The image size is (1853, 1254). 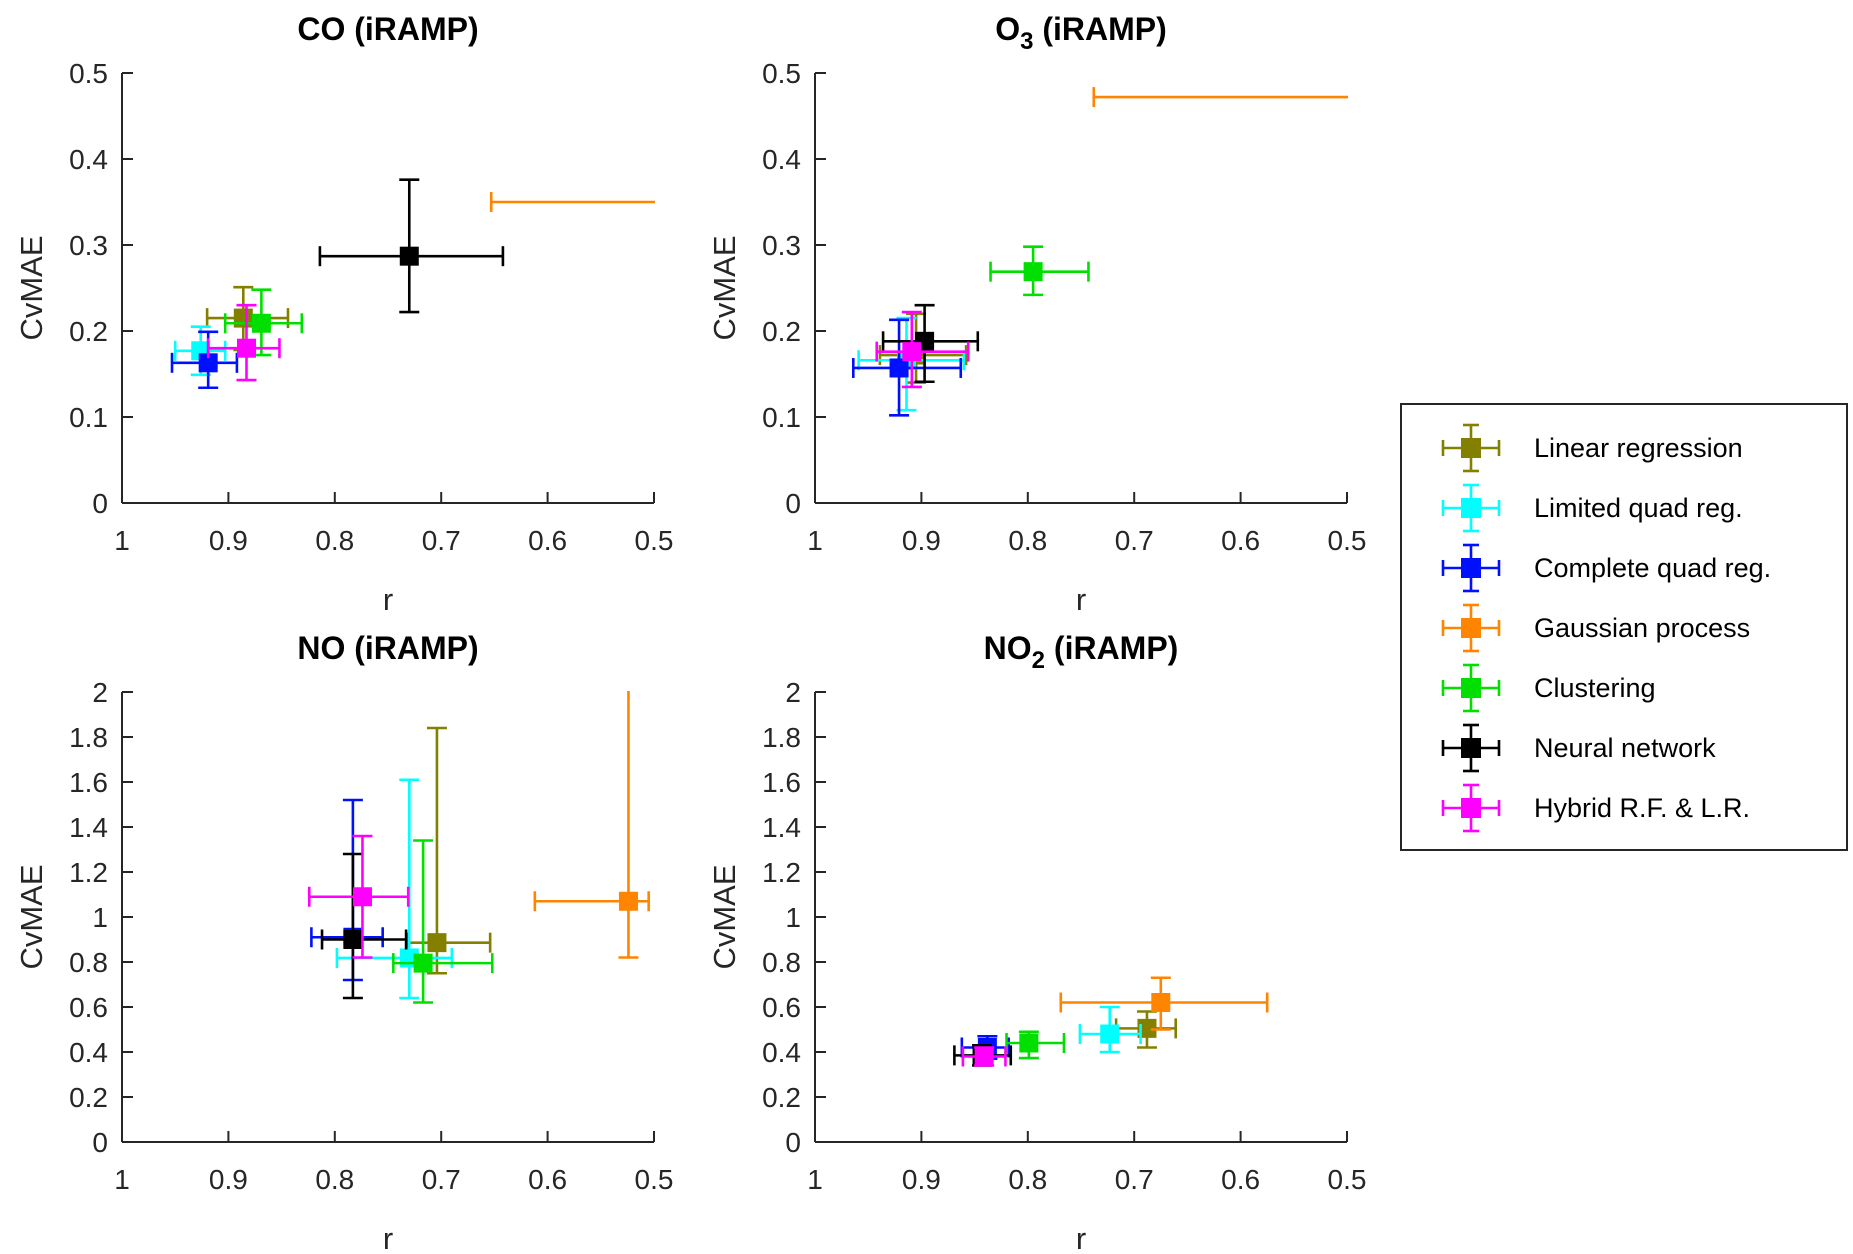 What do you see at coordinates (1642, 627) in the screenshot?
I see `legend-label: Gaussian process` at bounding box center [1642, 627].